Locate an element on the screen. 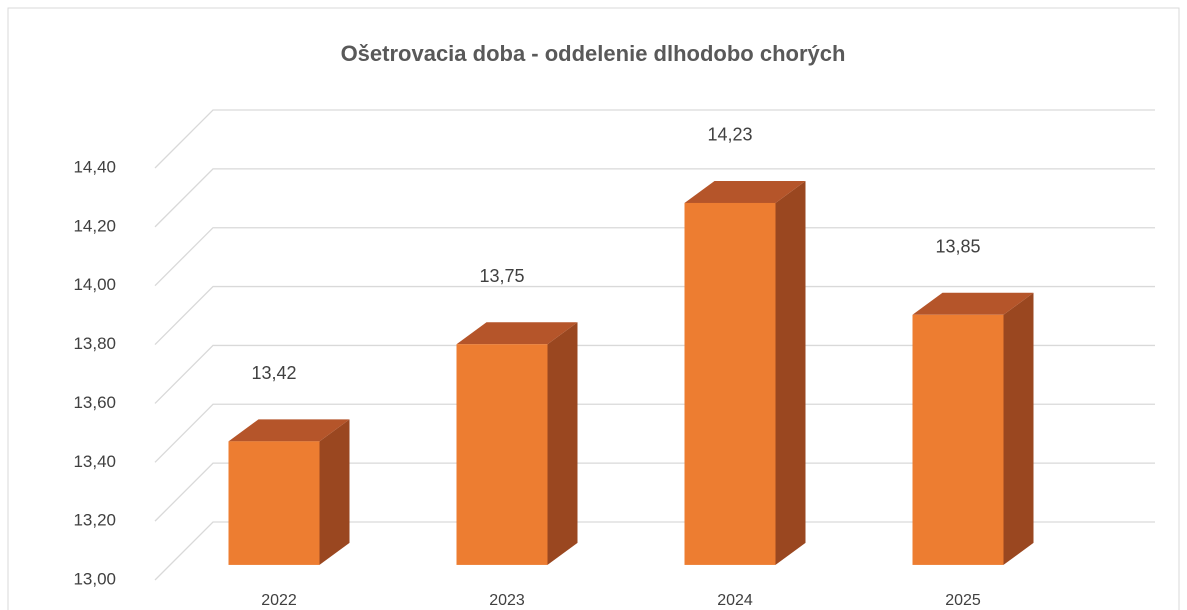 The height and width of the screenshot is (610, 1187). y-tick-label: 14,20 is located at coordinates (94, 225).